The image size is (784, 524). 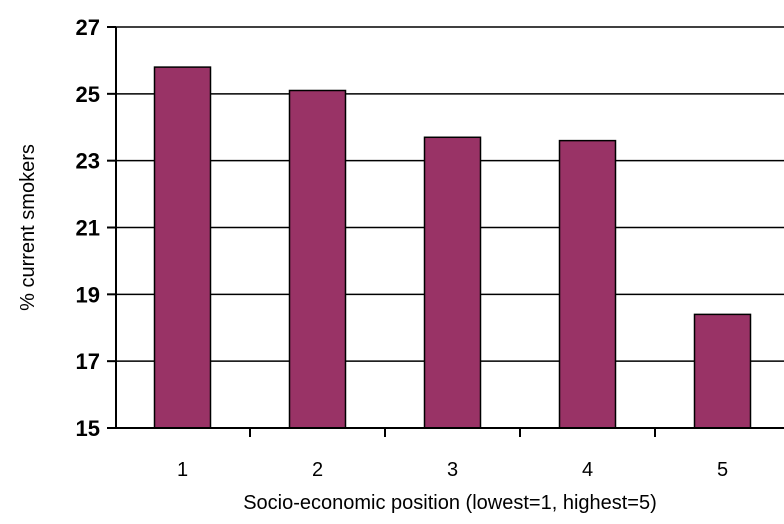 What do you see at coordinates (88, 361) in the screenshot?
I see `y-tick-label: 17` at bounding box center [88, 361].